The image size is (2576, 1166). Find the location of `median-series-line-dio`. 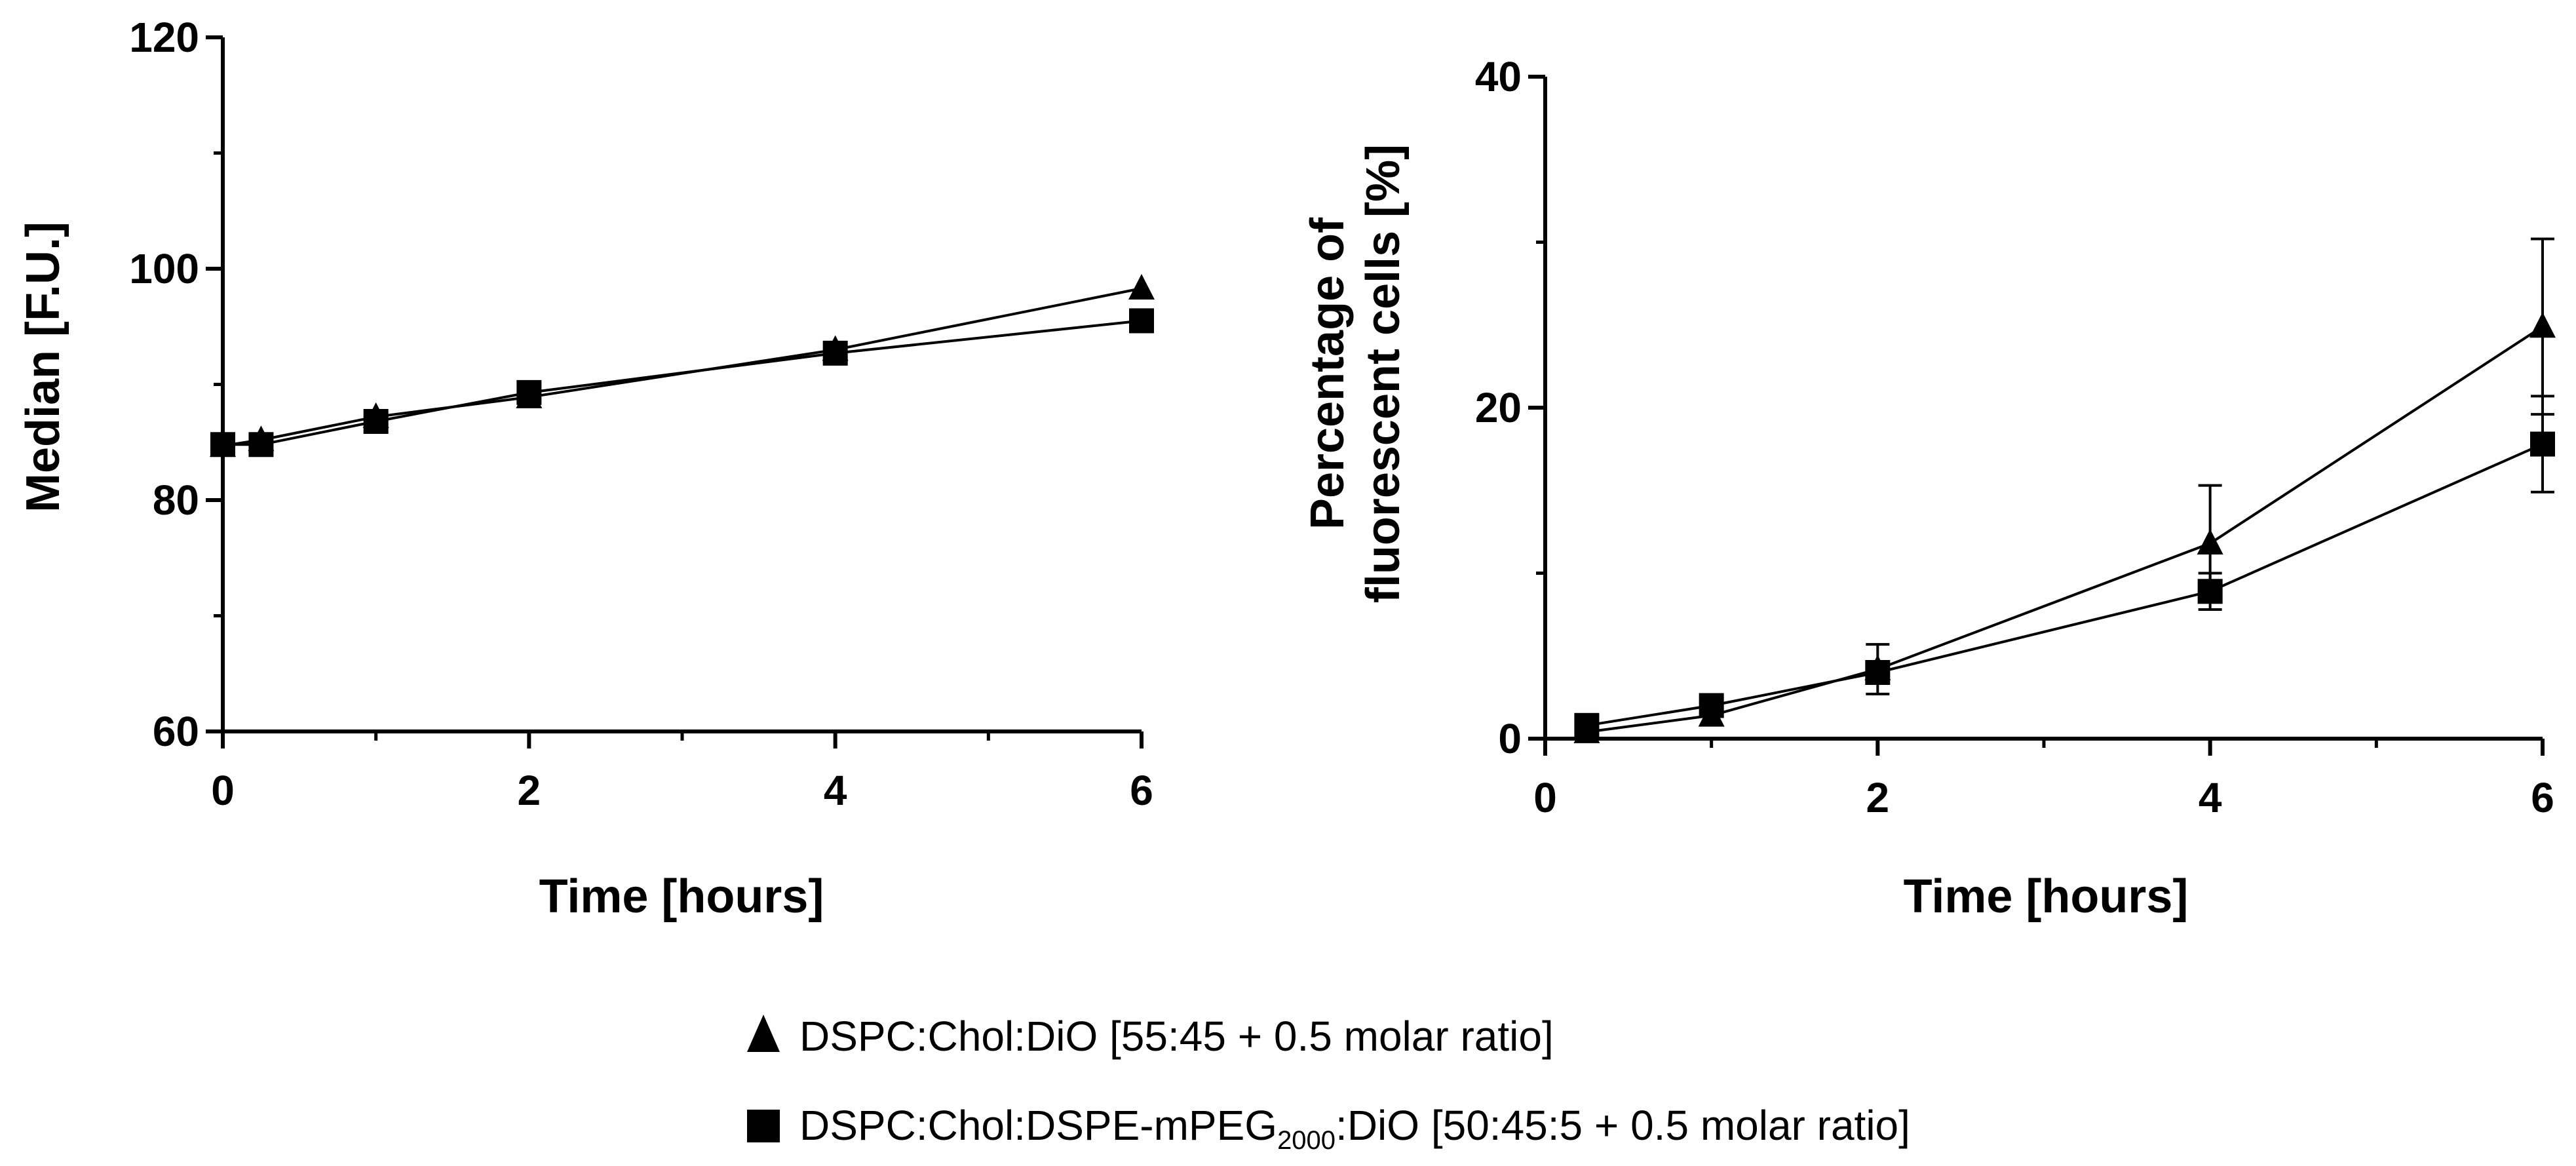

median-series-line-dio is located at coordinates (682, 367).